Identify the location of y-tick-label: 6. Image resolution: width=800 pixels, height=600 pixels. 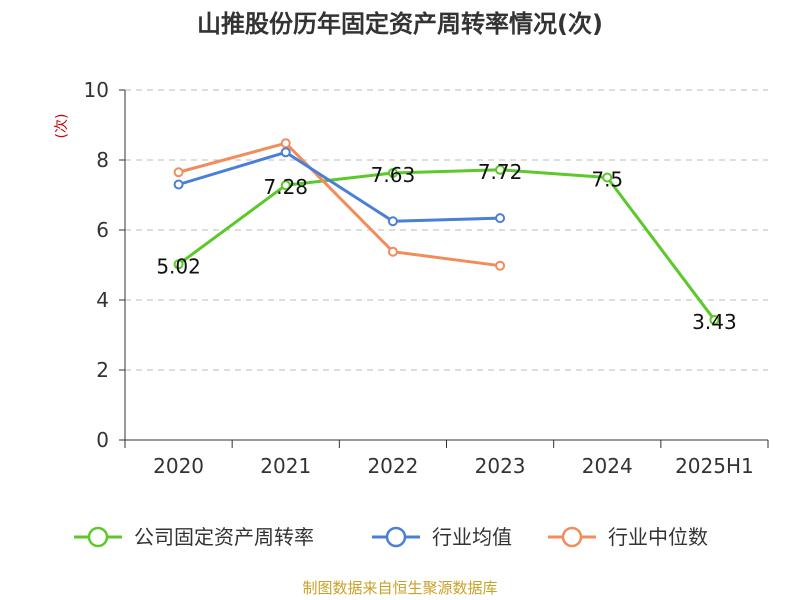
(102, 230).